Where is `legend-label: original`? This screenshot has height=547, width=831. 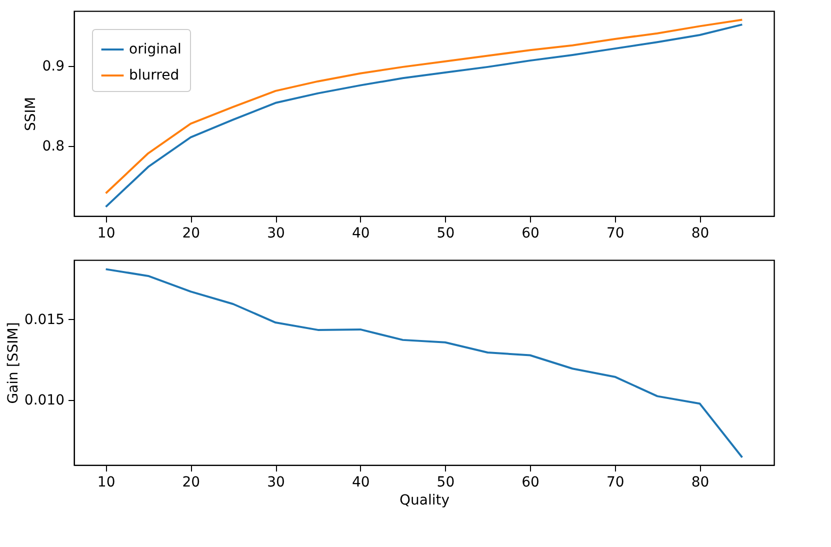
legend-label: original is located at coordinates (155, 50).